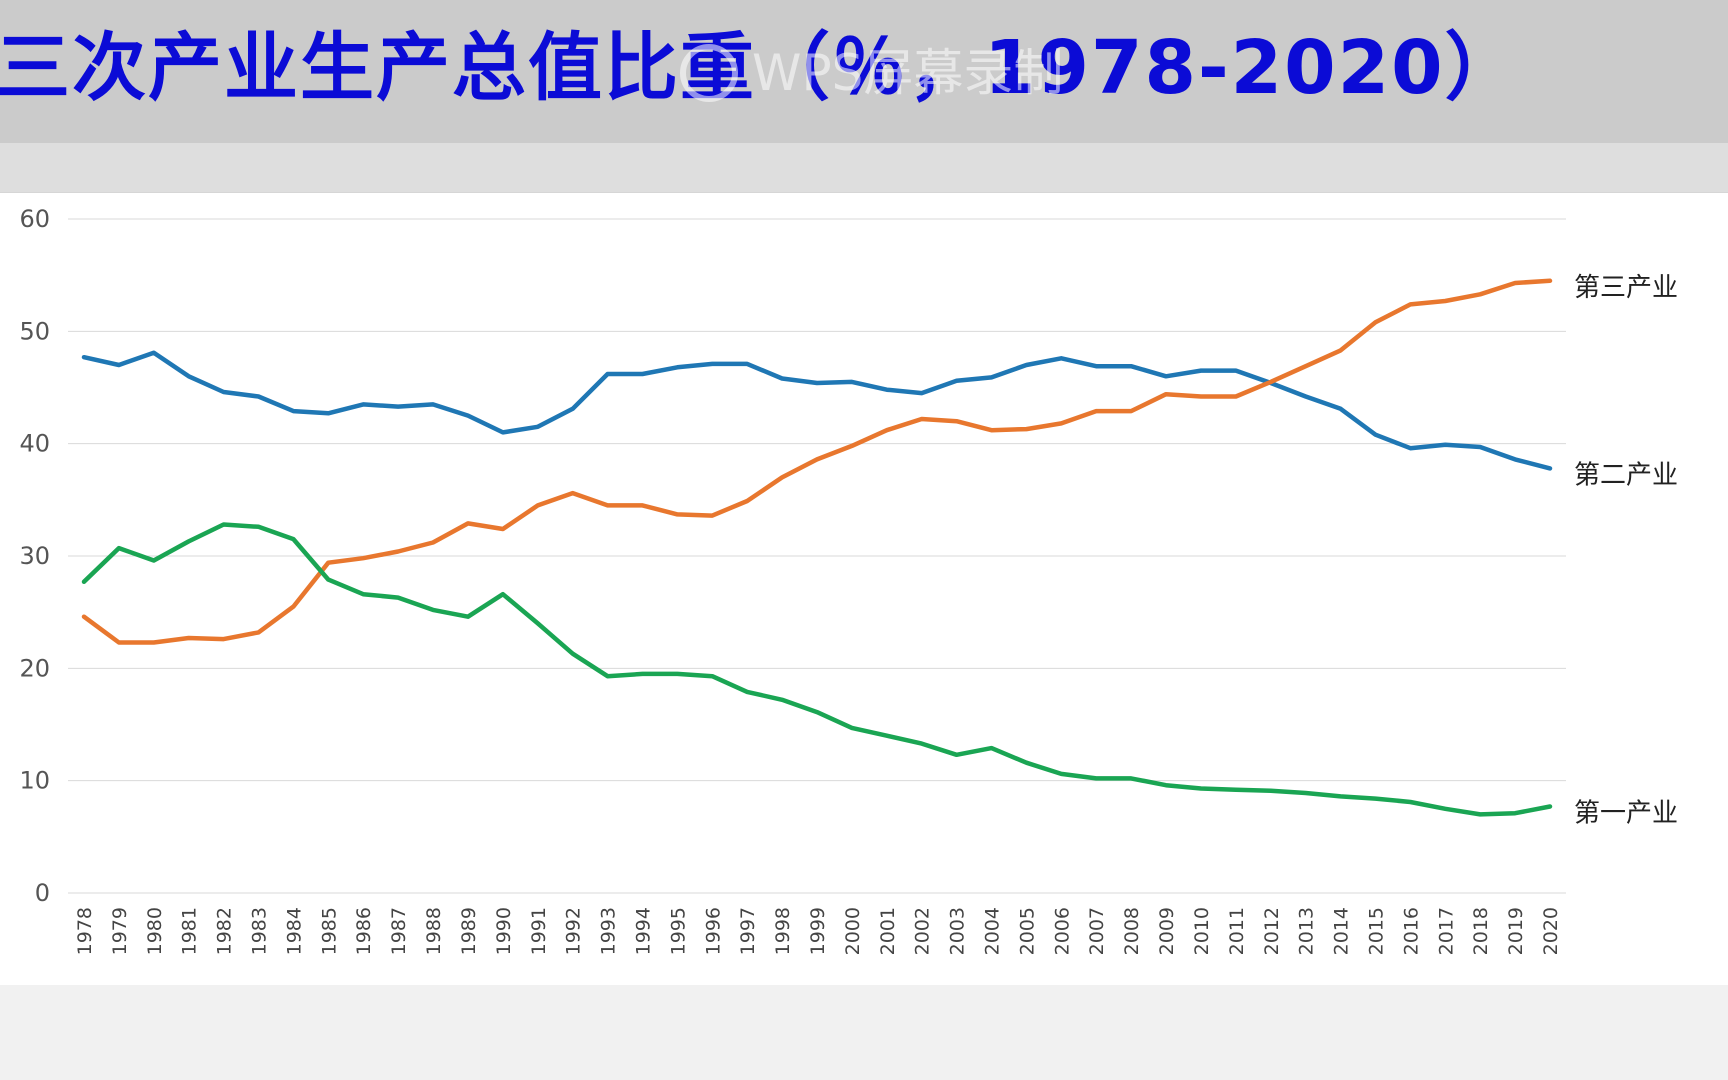  Describe the element at coordinates (1097, 931) in the screenshot. I see `x-tick-label: 2007` at that location.